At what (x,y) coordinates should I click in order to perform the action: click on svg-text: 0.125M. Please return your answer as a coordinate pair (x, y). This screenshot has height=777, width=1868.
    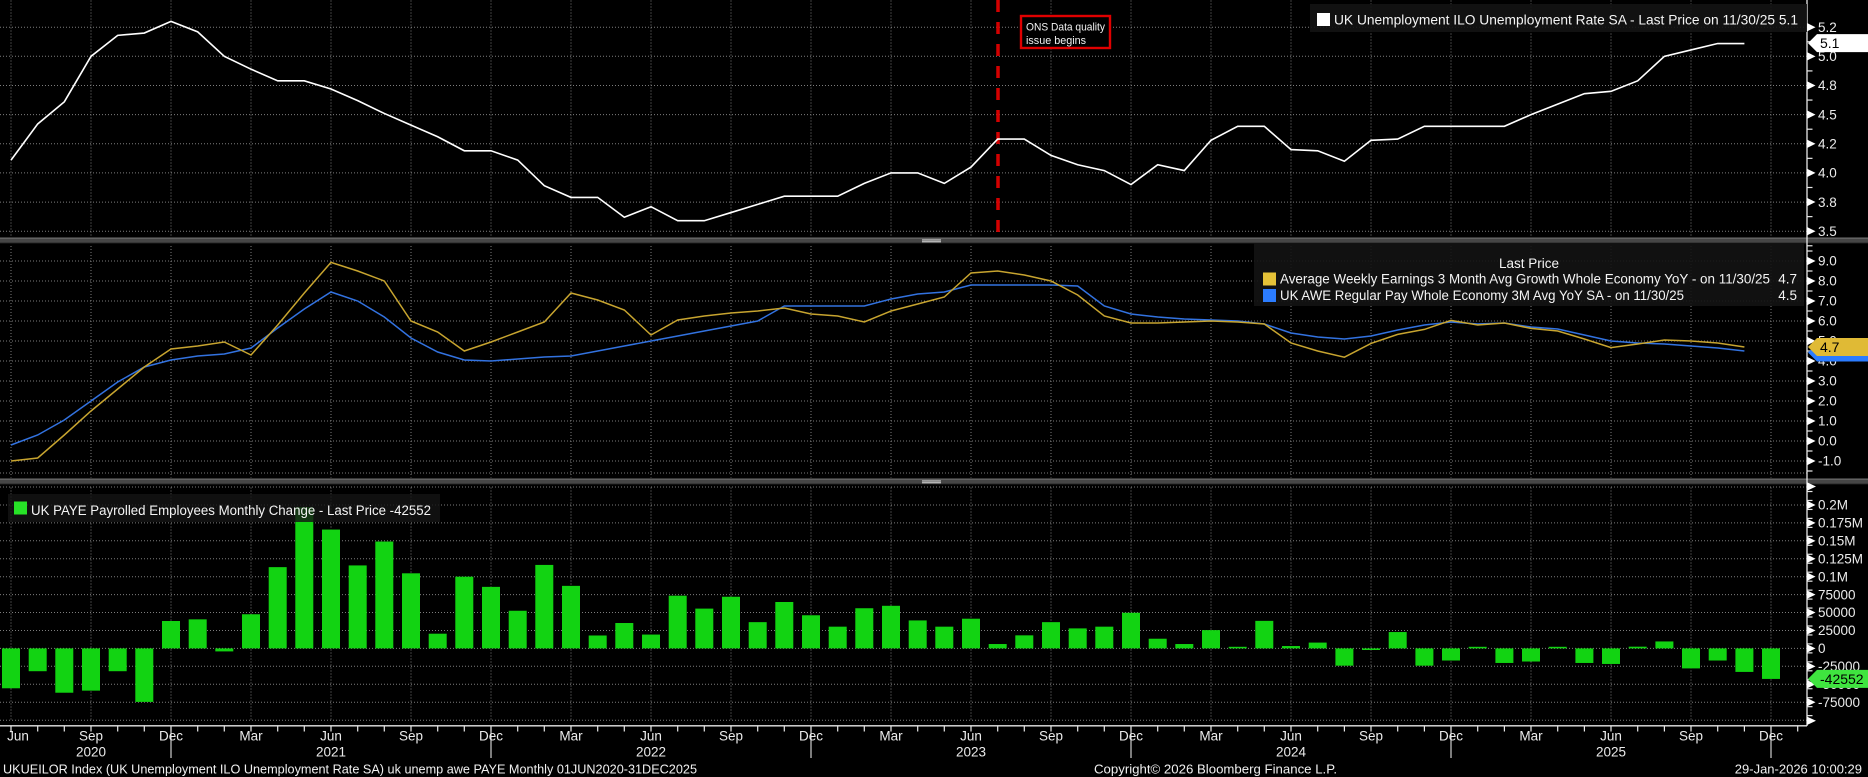
    Looking at the image, I should click on (1840, 558).